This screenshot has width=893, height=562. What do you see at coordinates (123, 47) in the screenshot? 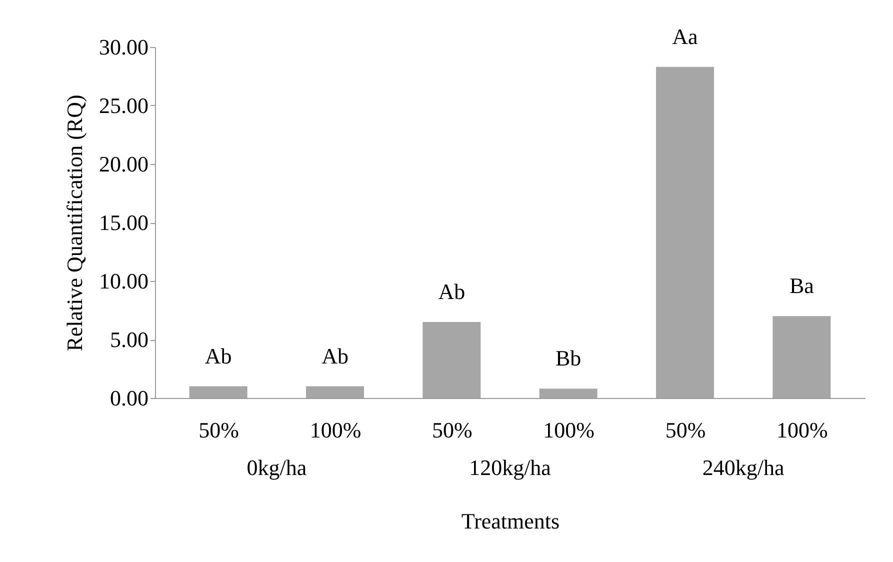
I see `y-tick-label: 30.00` at bounding box center [123, 47].